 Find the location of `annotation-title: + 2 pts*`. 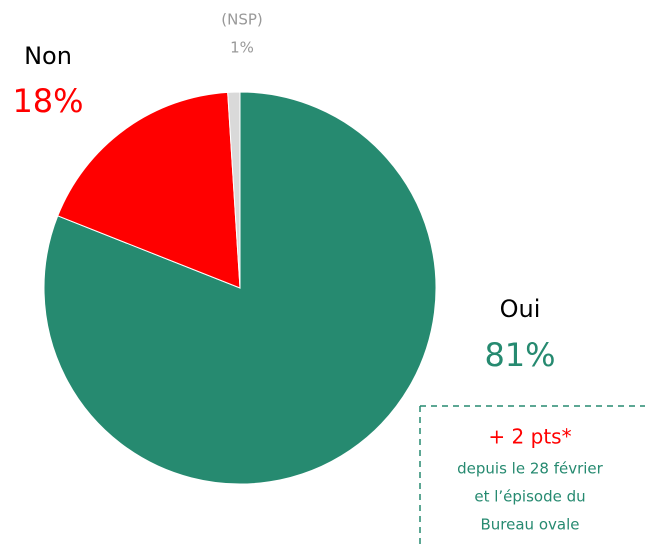

annotation-title: + 2 pts* is located at coordinates (529, 437).